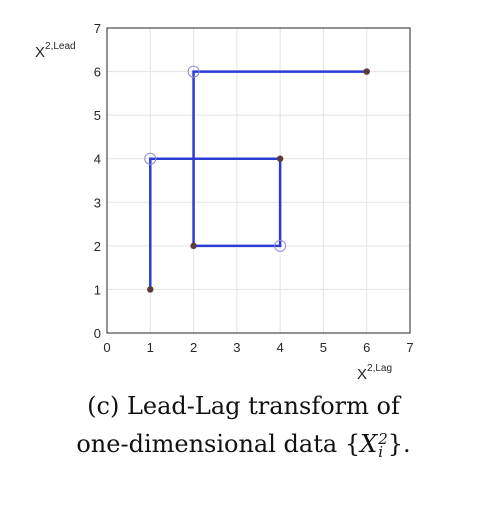  I want to click on y-axis-label: X2,Lead, so click(55, 51).